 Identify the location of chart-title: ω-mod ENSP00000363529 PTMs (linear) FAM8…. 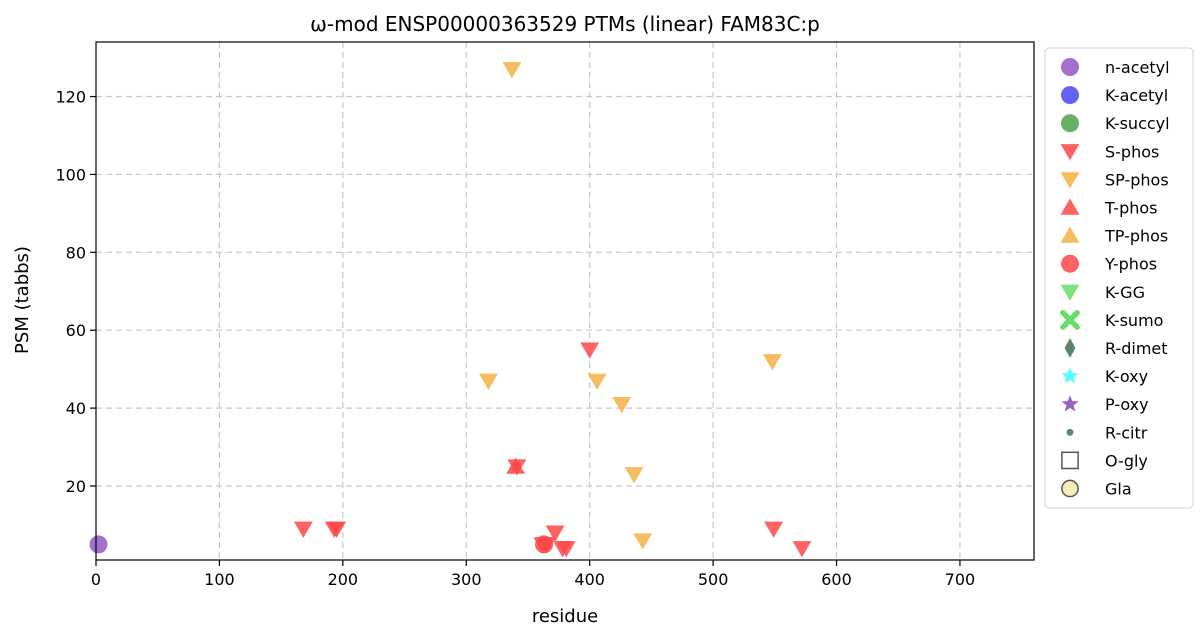
(565, 24).